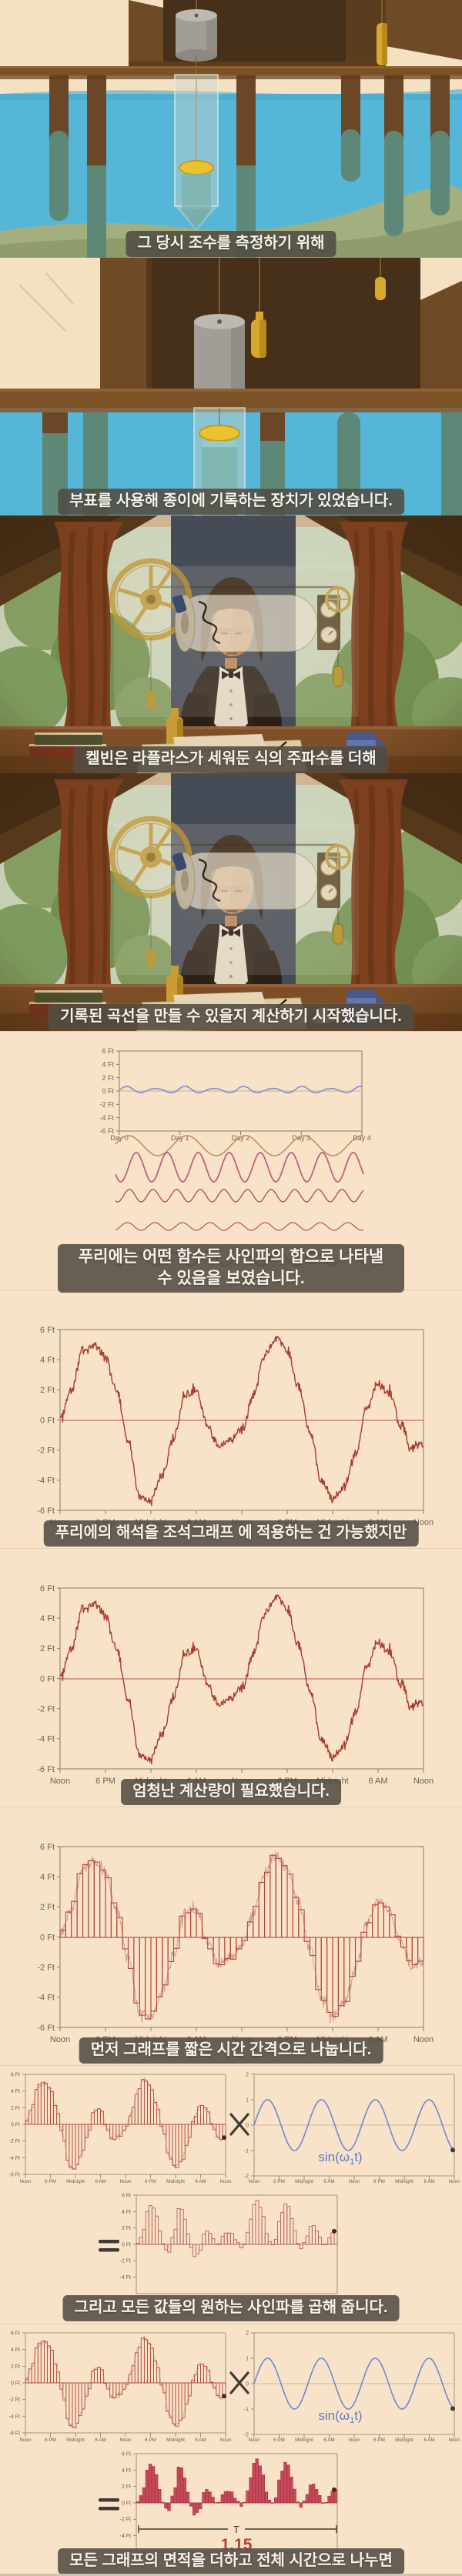  Describe the element at coordinates (281, 323) in the screenshot. I see `instrument-hut` at that location.